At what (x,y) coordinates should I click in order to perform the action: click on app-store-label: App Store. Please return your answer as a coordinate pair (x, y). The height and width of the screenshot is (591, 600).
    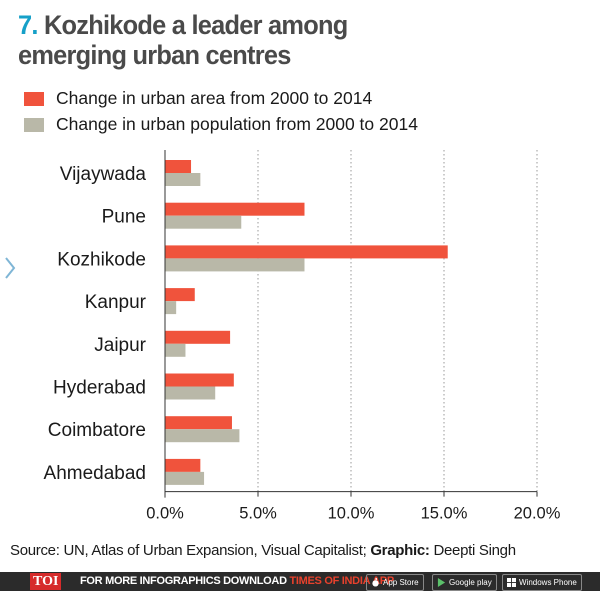
    Looking at the image, I should click on (401, 582).